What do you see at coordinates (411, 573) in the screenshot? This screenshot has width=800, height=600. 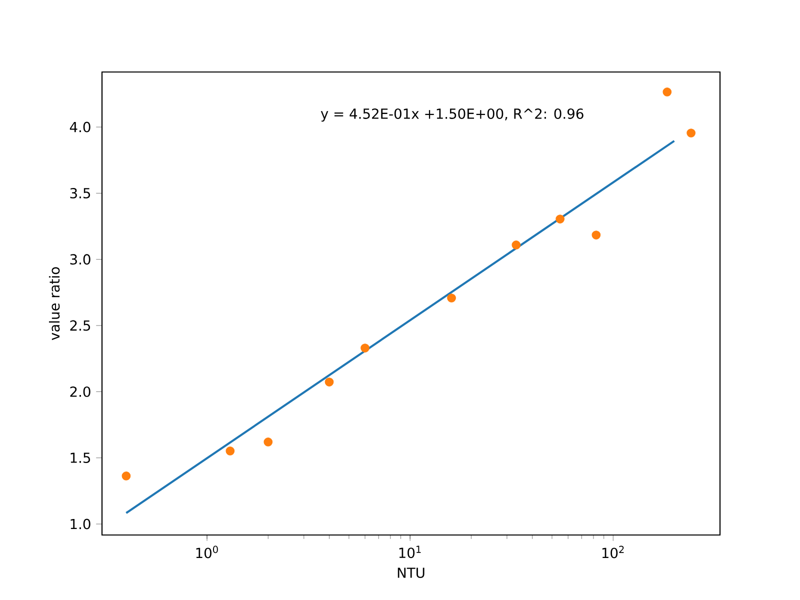 I see `x-axis-title: NTU` at bounding box center [411, 573].